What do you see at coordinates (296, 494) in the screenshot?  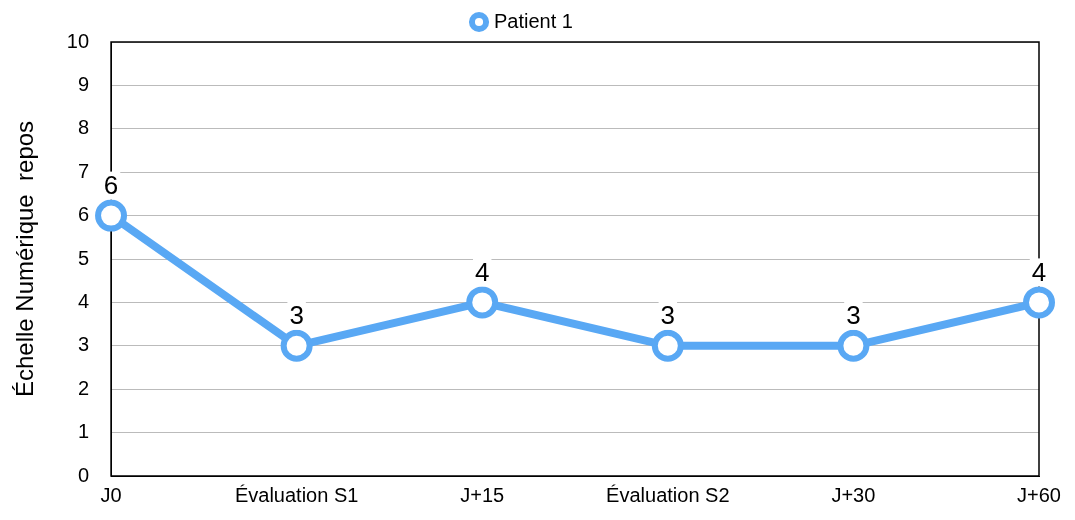 I see `x-tick-label: Évaluation S1` at bounding box center [296, 494].